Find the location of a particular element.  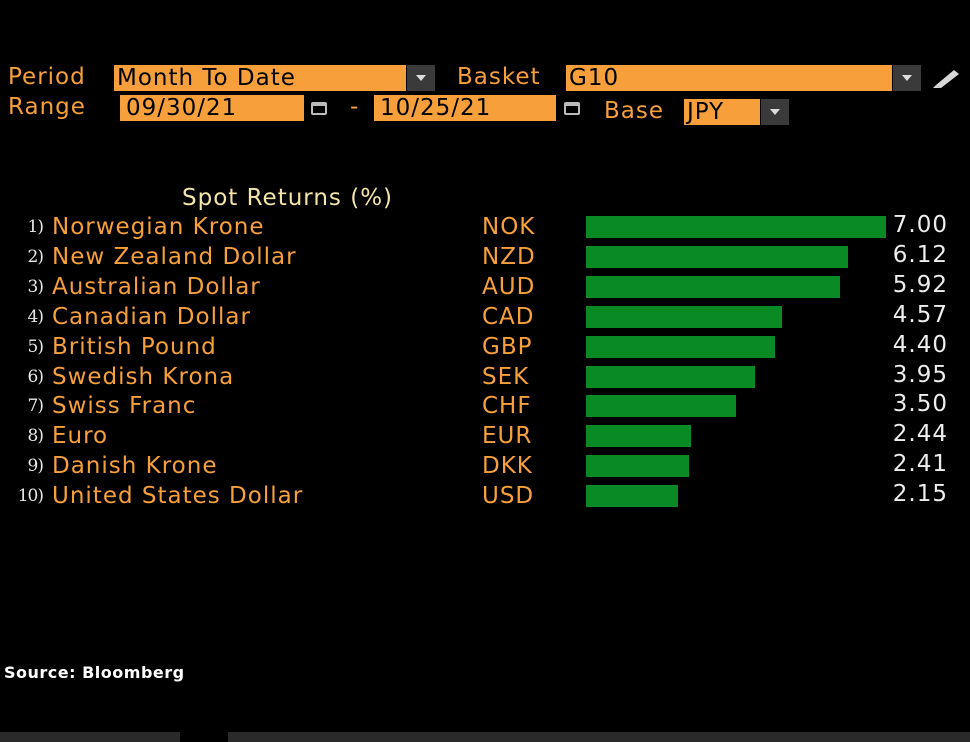

calendar-end-button is located at coordinates (572, 108).